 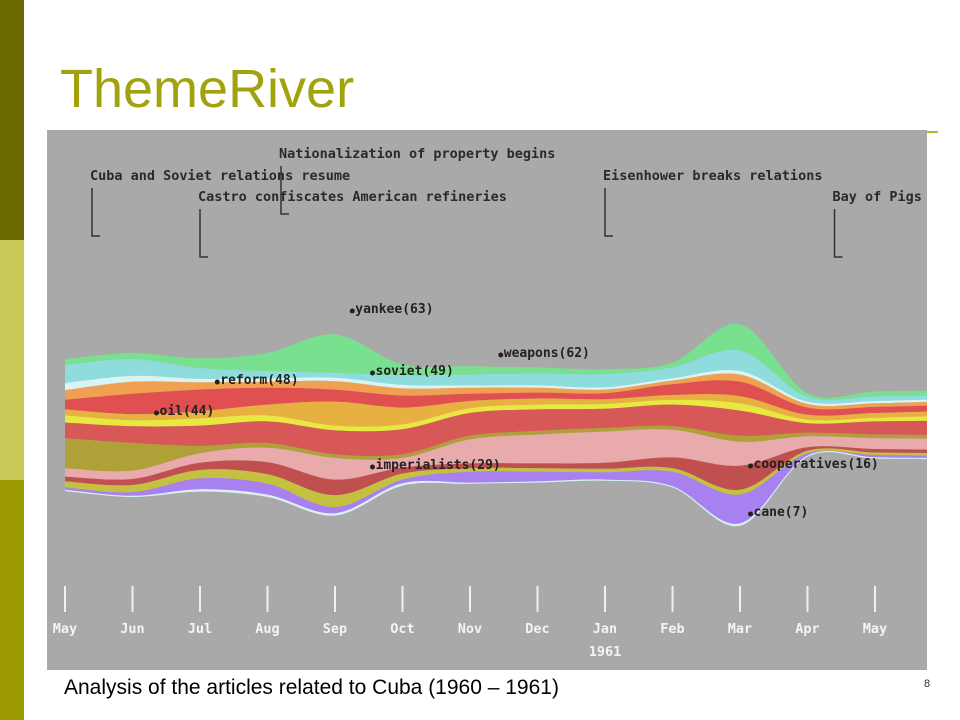 I want to click on axis-tick-label: Feb, so click(x=672, y=629).